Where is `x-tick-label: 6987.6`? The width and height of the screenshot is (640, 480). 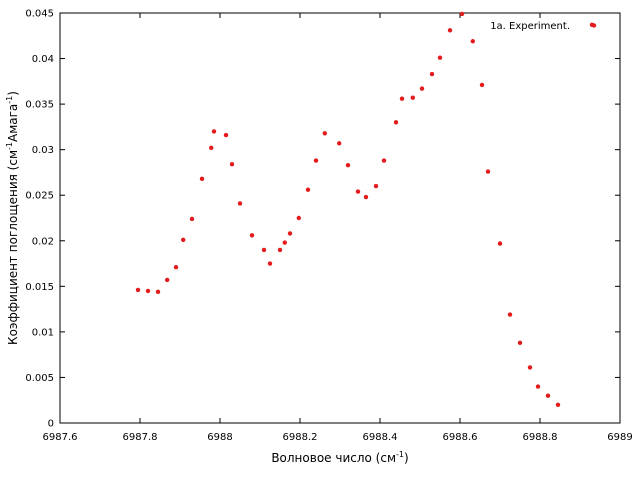 x-tick-label: 6987.6 is located at coordinates (60, 437).